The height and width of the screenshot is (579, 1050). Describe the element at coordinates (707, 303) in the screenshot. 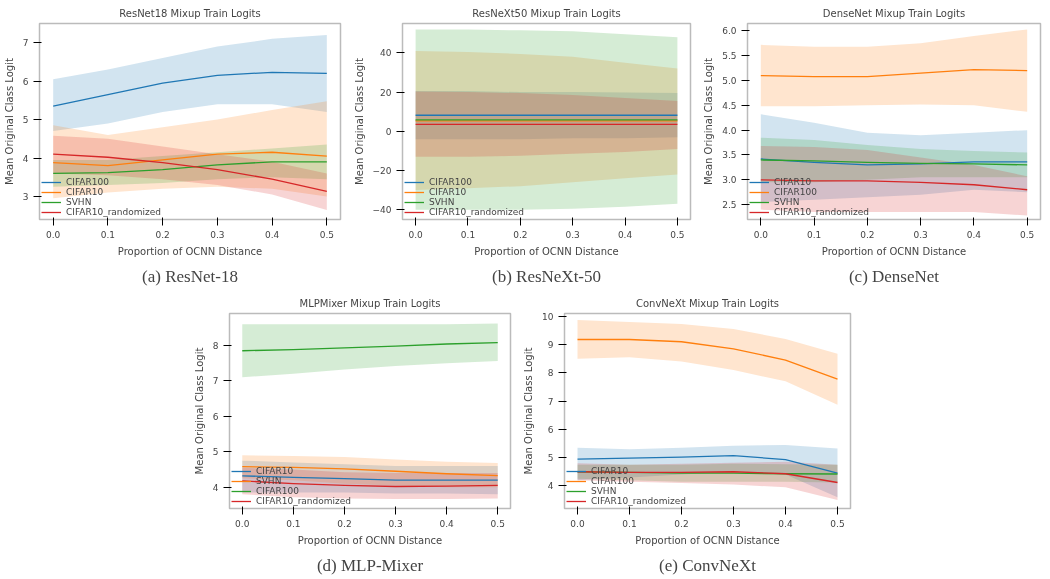

I see `chart-title: ConvNeXt Mixup Train Logits` at that location.